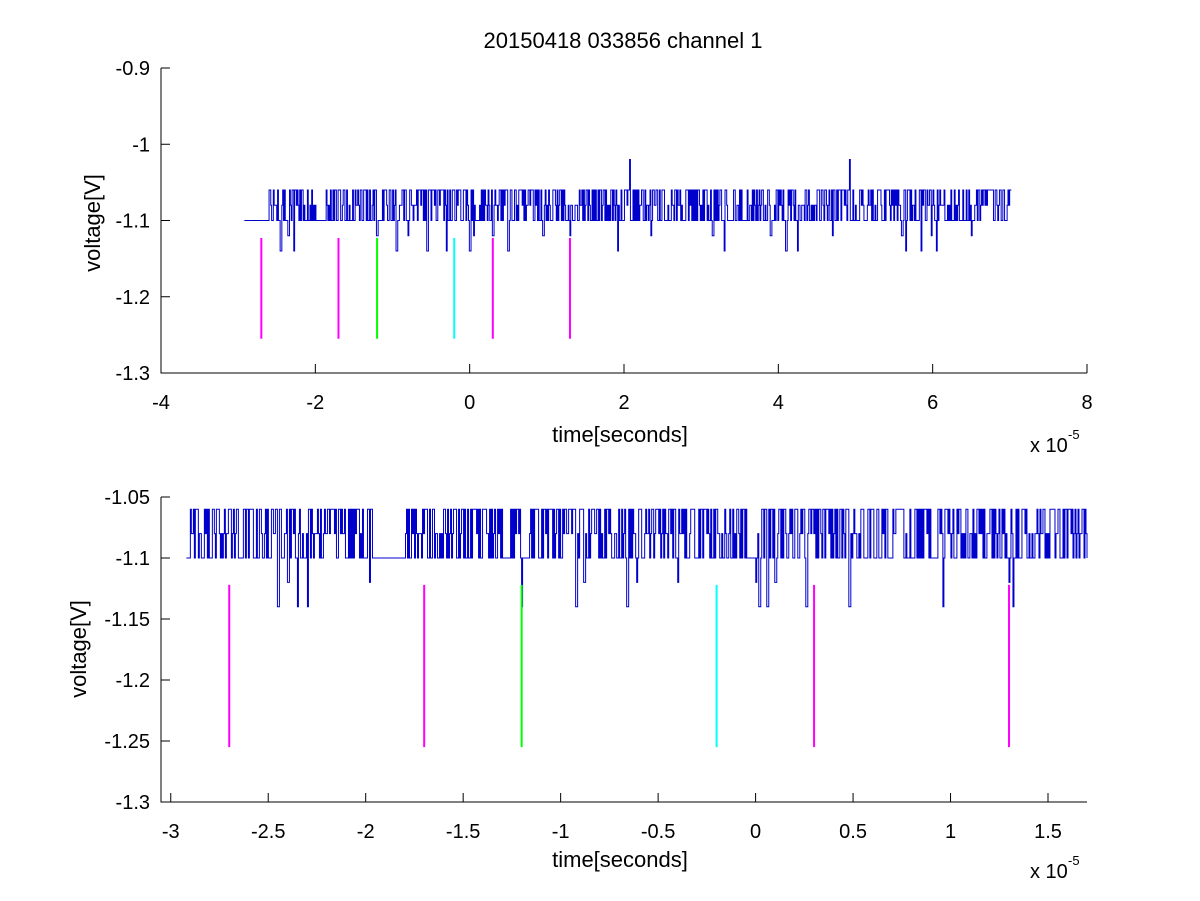 The height and width of the screenshot is (901, 1200). What do you see at coordinates (127, 742) in the screenshot?
I see `bottom-y-tick-label: -1.25` at bounding box center [127, 742].